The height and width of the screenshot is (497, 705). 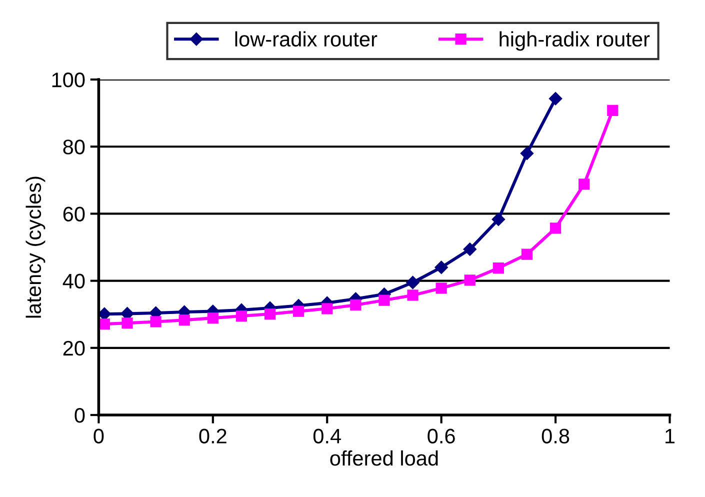 What do you see at coordinates (212, 436) in the screenshot?
I see `x-tick-label: 0.2` at bounding box center [212, 436].